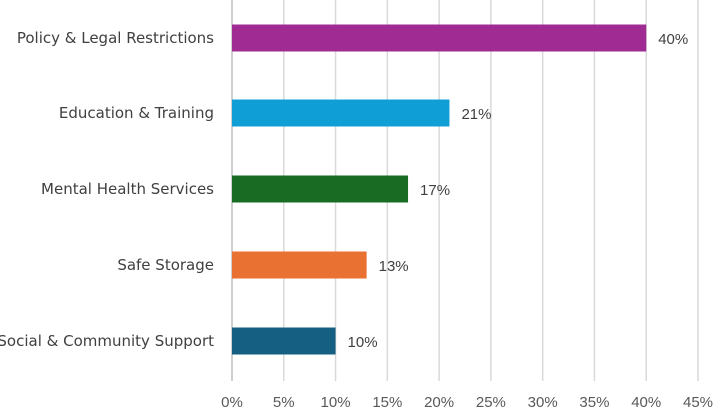 Image resolution: width=714 pixels, height=409 pixels. What do you see at coordinates (439, 401) in the screenshot?
I see `x-tick-label: 20%` at bounding box center [439, 401].